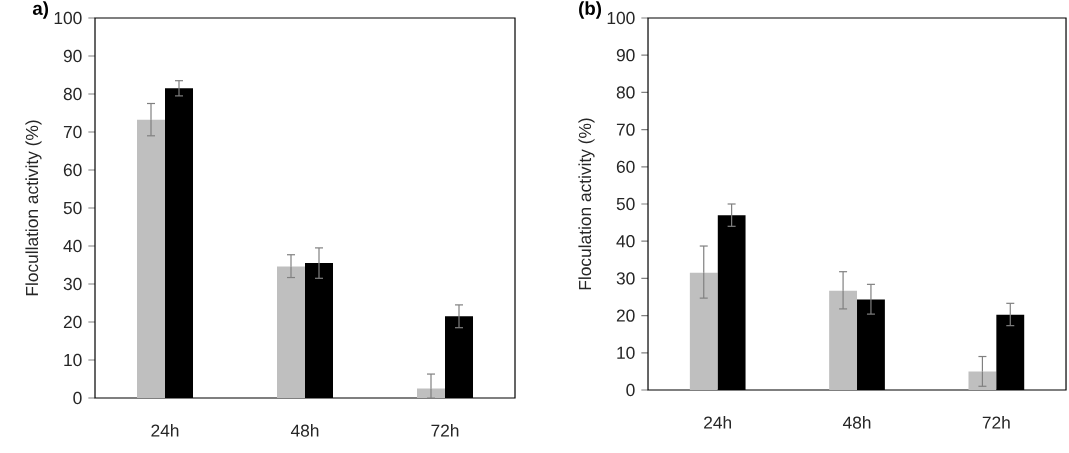 This screenshot has width=1069, height=453. I want to click on y-axis-title: Floculation activity (%), so click(586, 204).